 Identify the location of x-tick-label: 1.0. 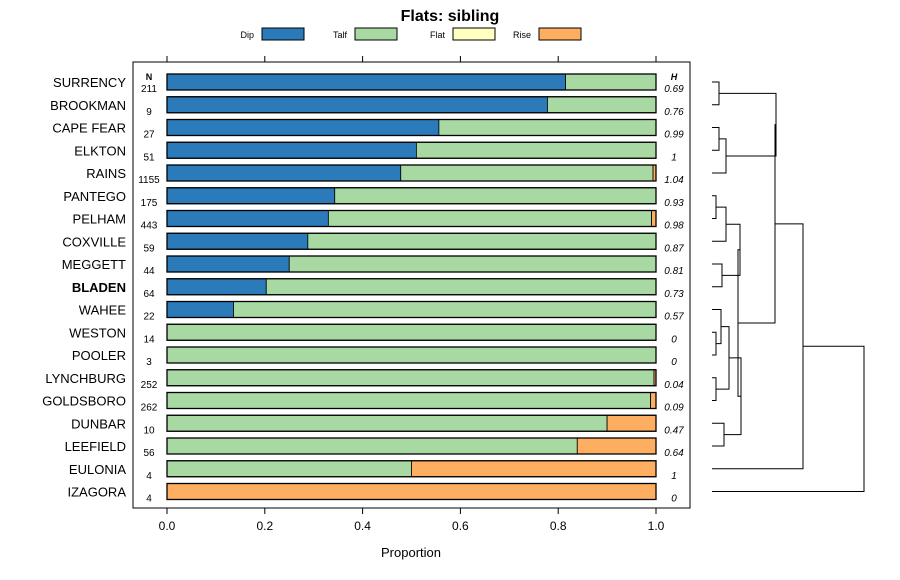
(656, 526).